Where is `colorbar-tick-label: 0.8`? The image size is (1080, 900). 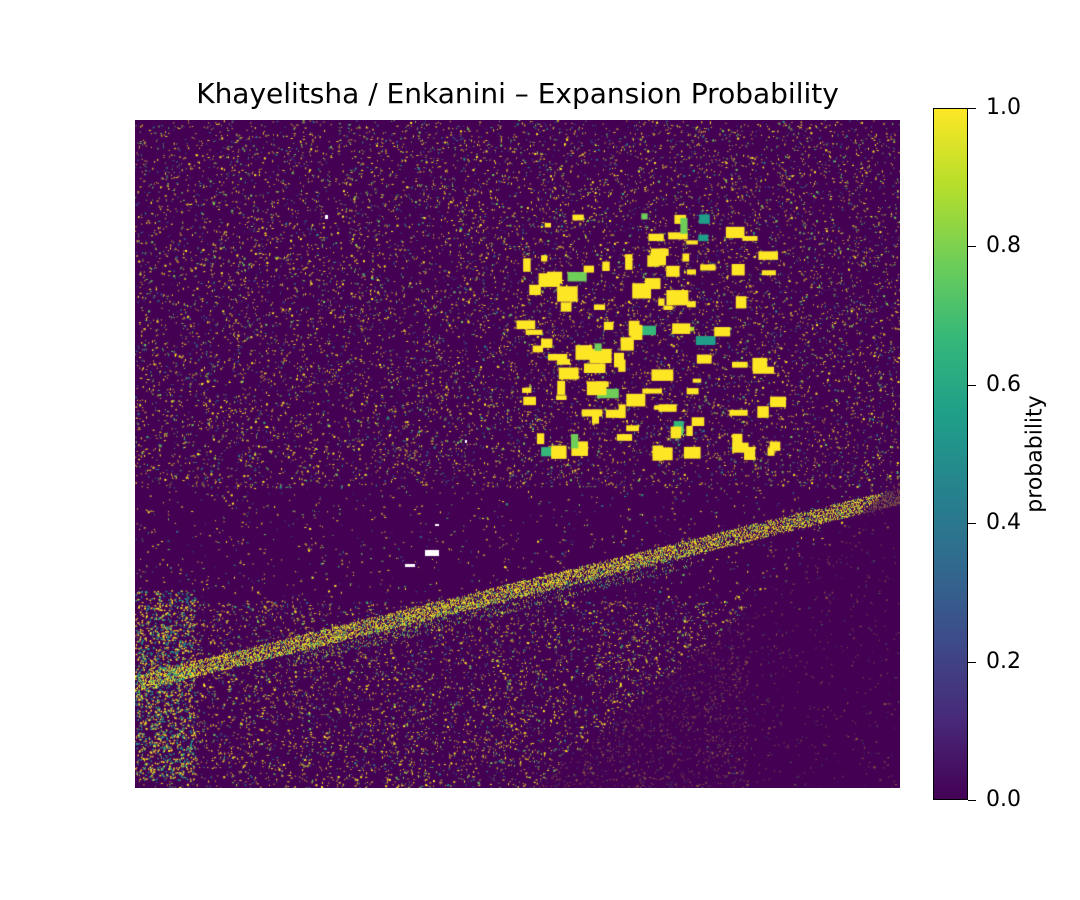 colorbar-tick-label: 0.8 is located at coordinates (1003, 245).